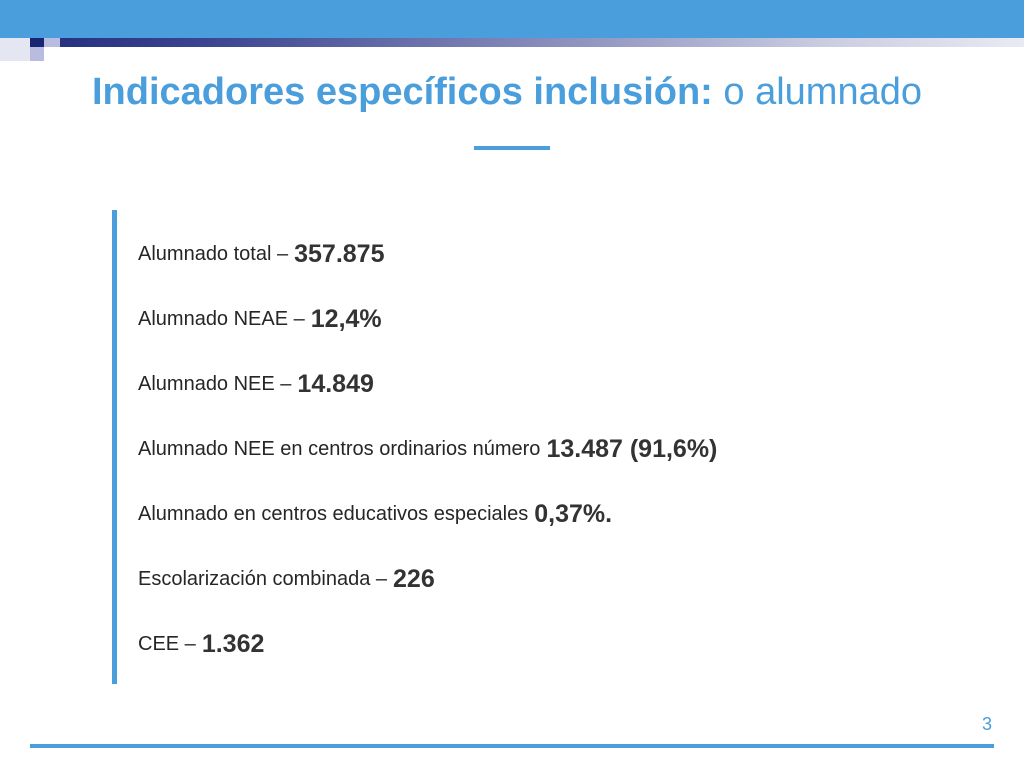 The image size is (1024, 768). What do you see at coordinates (213, 254) in the screenshot?
I see `indicator-label: Alumnado total –` at bounding box center [213, 254].